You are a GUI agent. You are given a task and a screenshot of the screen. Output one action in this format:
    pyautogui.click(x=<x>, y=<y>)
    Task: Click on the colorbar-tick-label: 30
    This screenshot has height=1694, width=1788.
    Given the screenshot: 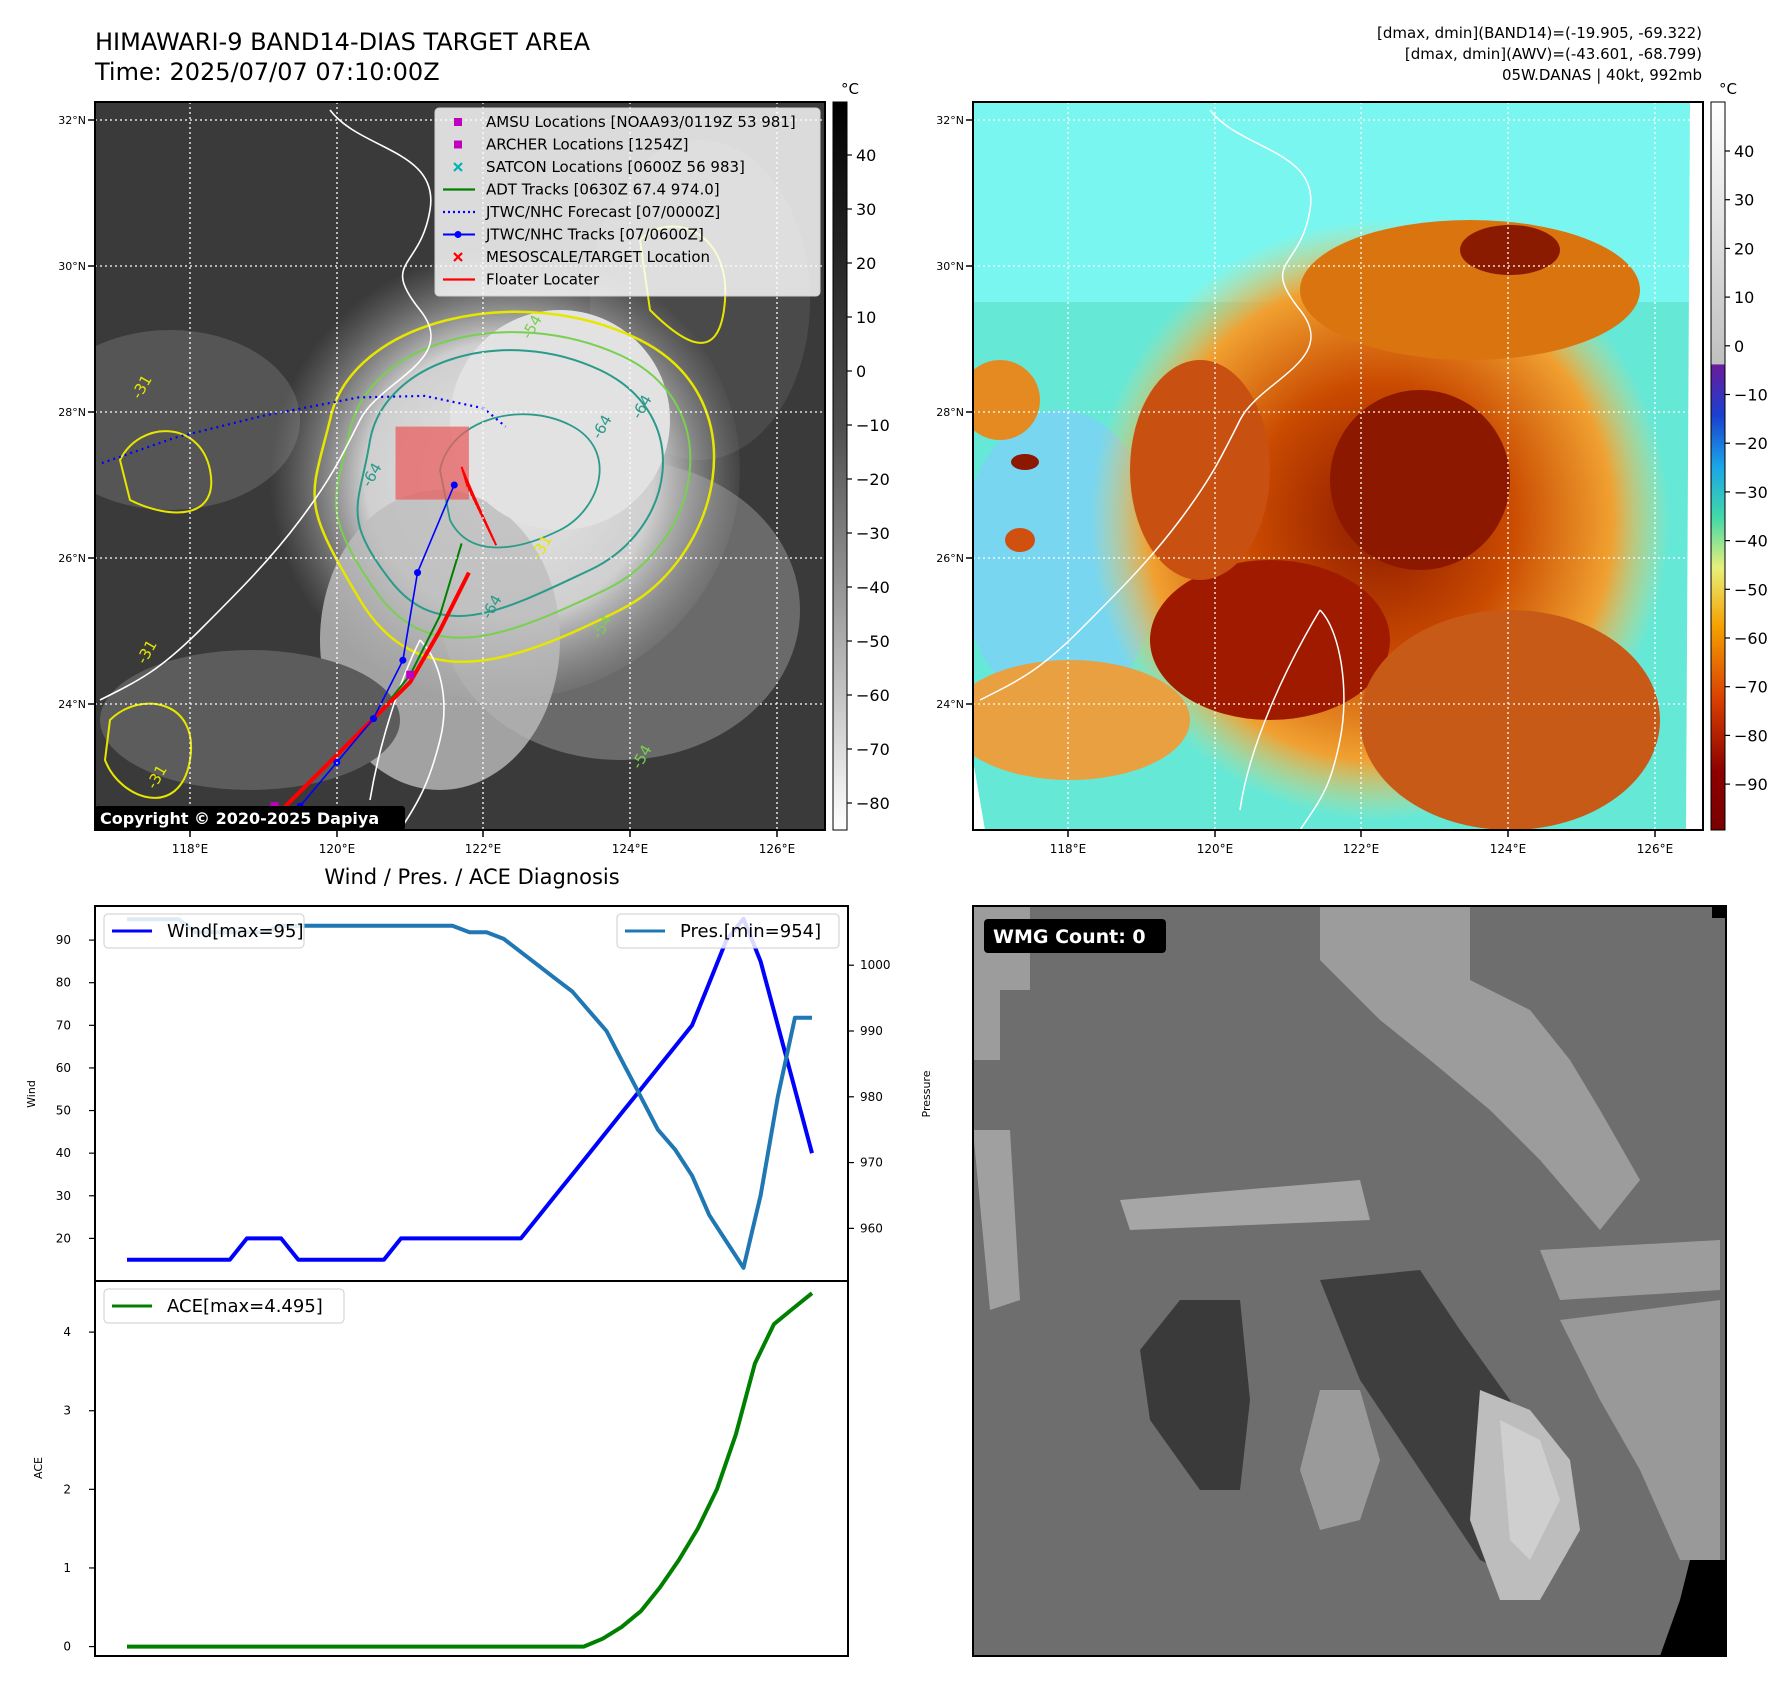 What is the action you would take?
    pyautogui.click(x=866, y=209)
    